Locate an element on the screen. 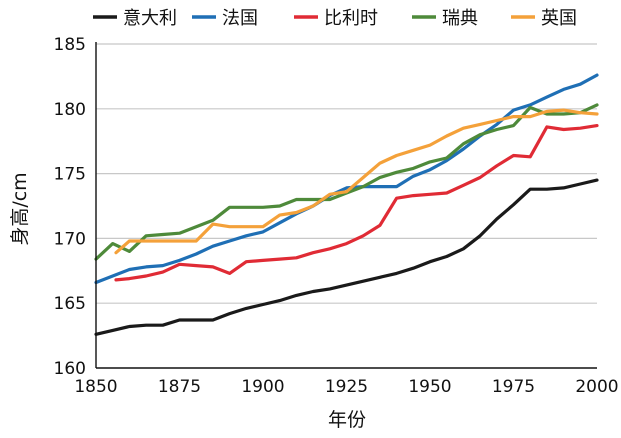  legend-label: 意大利 is located at coordinates (150, 18).